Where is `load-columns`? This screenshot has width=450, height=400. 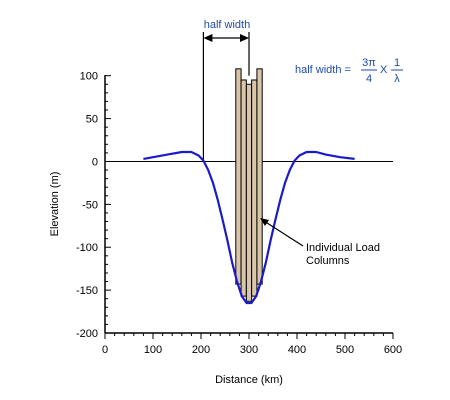
load-columns is located at coordinates (249, 185).